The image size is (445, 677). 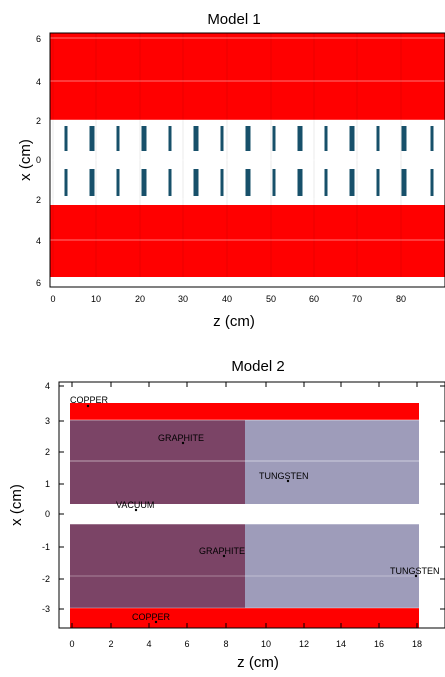 I want to click on model1-y-ticks: 6 4 2 0 2 4 6, so click(x=38, y=161).